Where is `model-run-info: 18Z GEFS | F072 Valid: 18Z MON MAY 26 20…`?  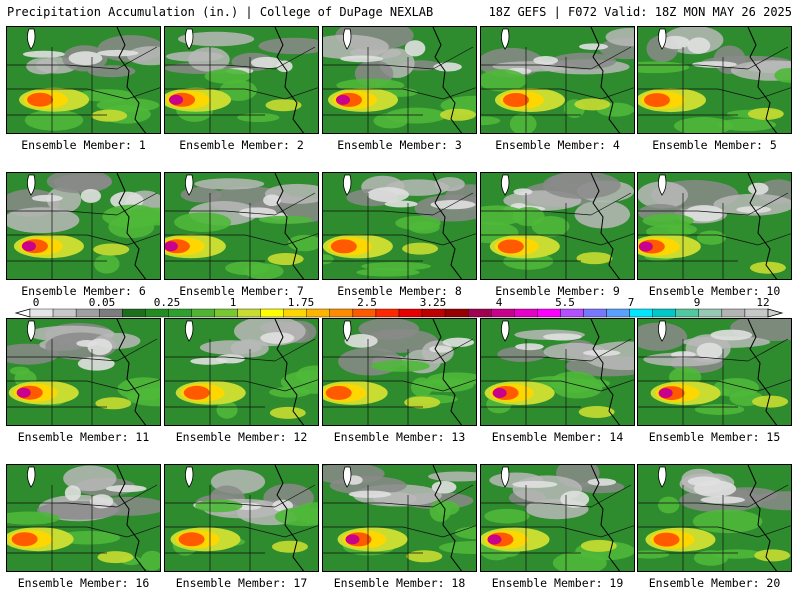
model-run-info: 18Z GEFS | F072 Valid: 18Z MON MAY 26 20… is located at coordinates (640, 12).